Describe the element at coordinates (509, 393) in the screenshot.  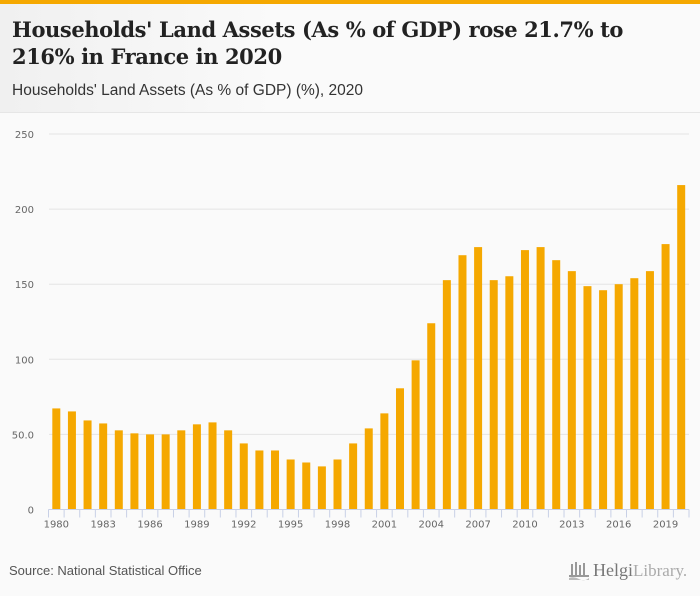
I see `bar-2009` at that location.